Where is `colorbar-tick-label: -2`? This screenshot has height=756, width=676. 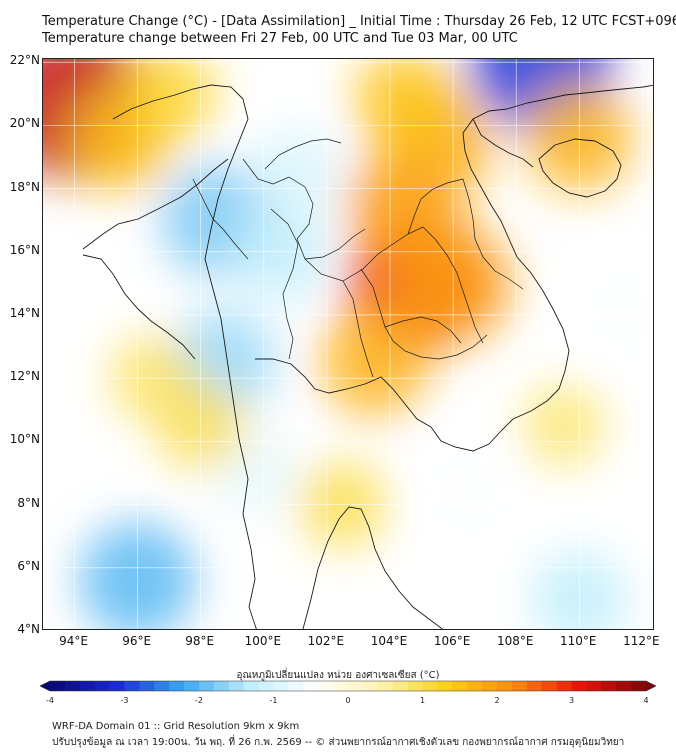
colorbar-tick-label: -2 is located at coordinates (199, 700).